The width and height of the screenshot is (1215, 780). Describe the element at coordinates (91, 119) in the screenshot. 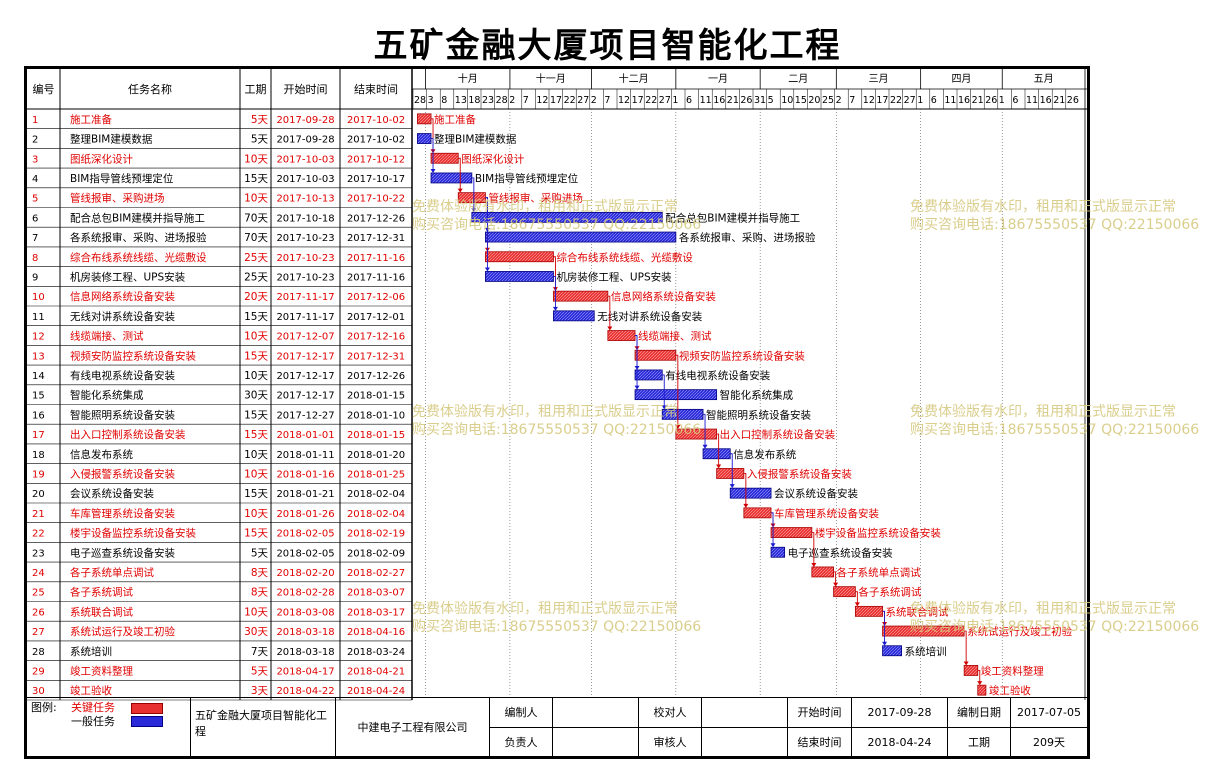

I see `task-name: 施工准备` at that location.